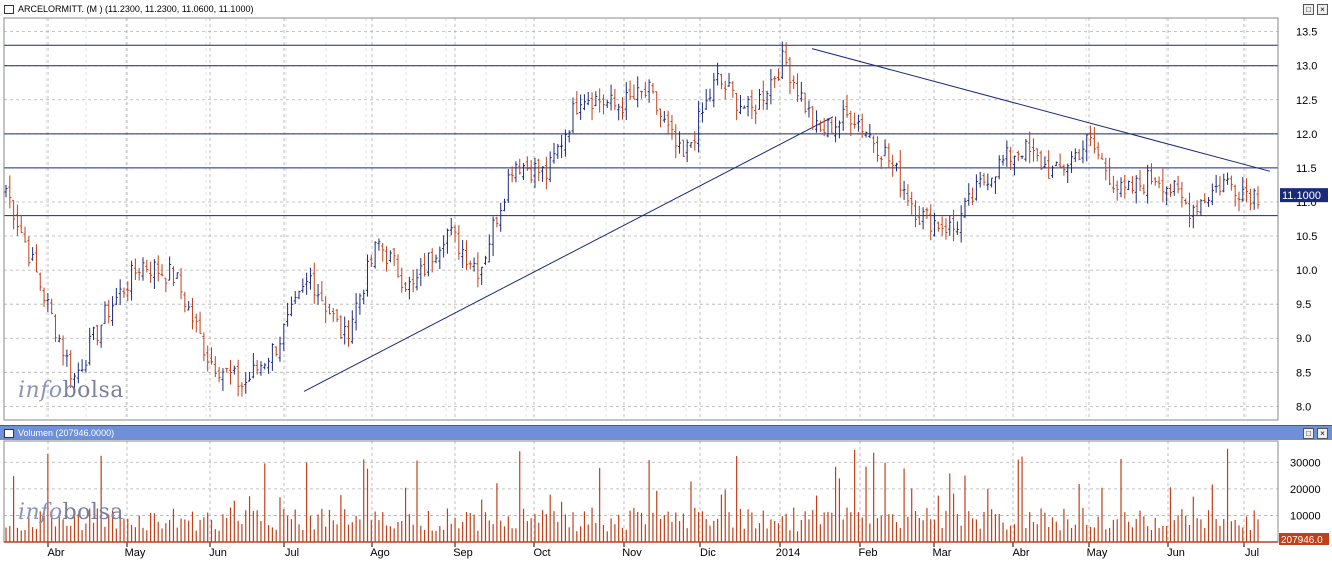 The height and width of the screenshot is (561, 1332). What do you see at coordinates (868, 553) in the screenshot?
I see `x-tick-label: Feb` at bounding box center [868, 553].